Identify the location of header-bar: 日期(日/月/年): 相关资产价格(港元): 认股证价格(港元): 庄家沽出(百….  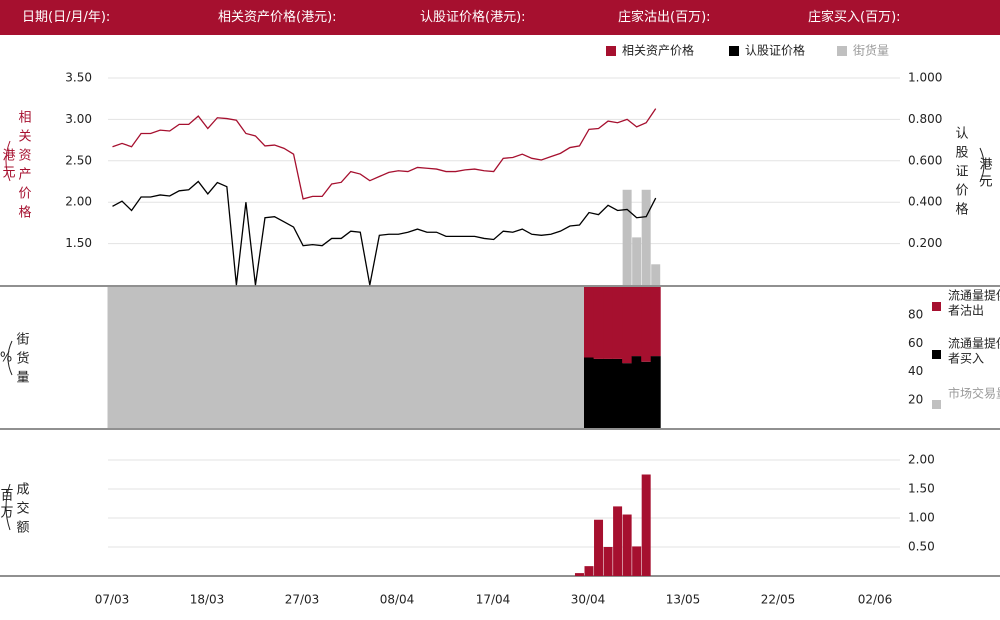
(500, 17).